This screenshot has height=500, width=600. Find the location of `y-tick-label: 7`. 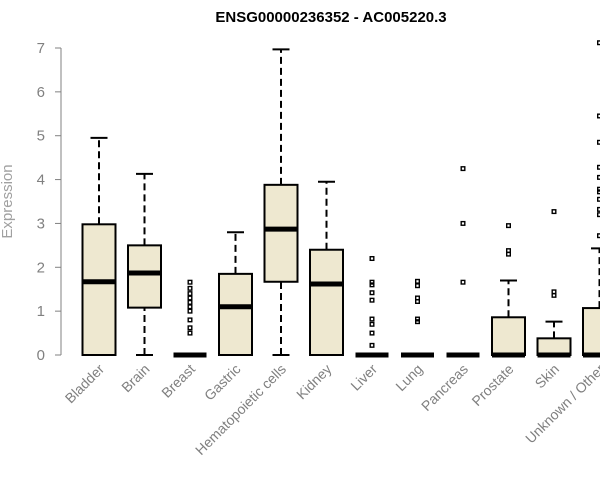

y-tick-label: 7 is located at coordinates (41, 48).